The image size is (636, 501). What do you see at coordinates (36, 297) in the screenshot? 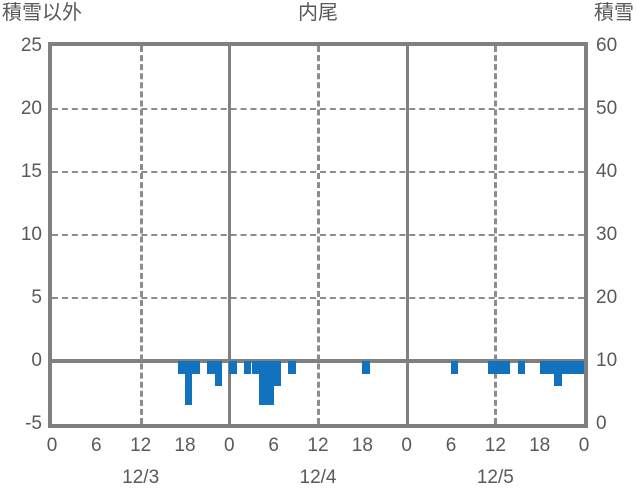
I see `y-axis-tick-left: 5` at bounding box center [36, 297].